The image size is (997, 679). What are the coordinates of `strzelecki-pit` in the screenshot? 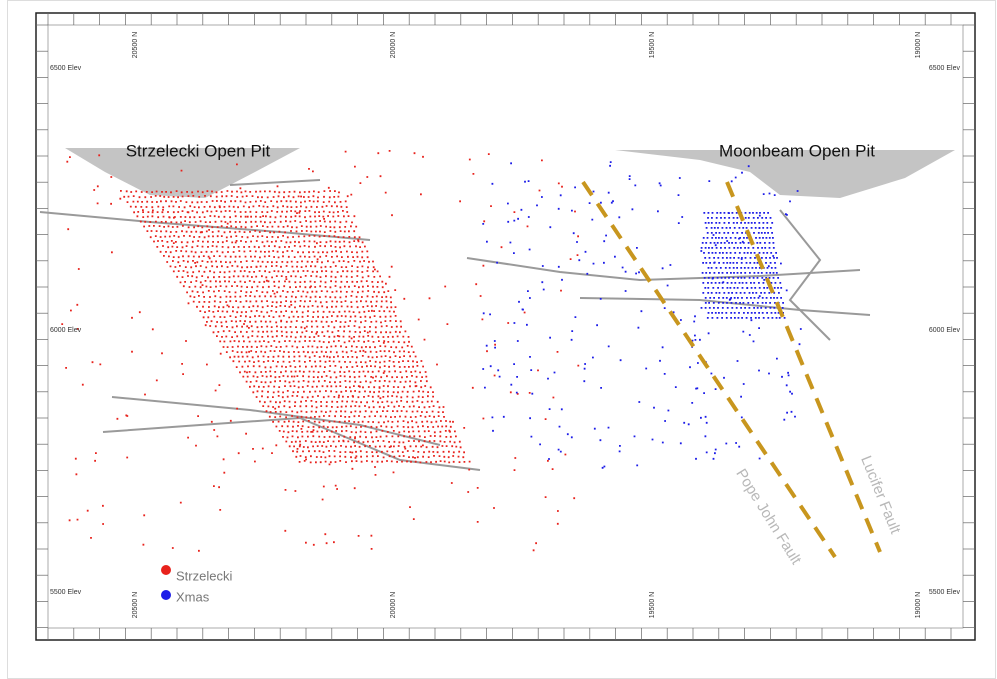 It's located at (182, 173).